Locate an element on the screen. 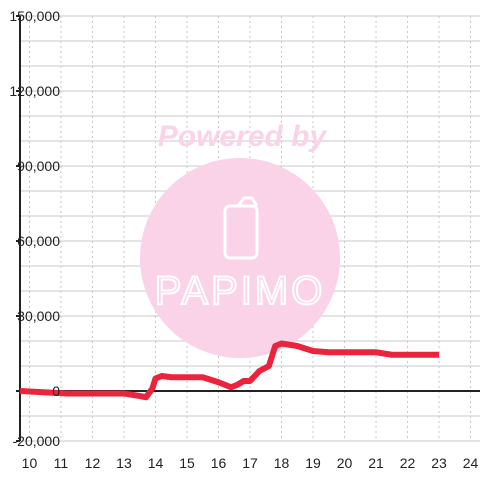 This screenshot has width=480, height=485. x-tick-label: 19 is located at coordinates (313, 463).